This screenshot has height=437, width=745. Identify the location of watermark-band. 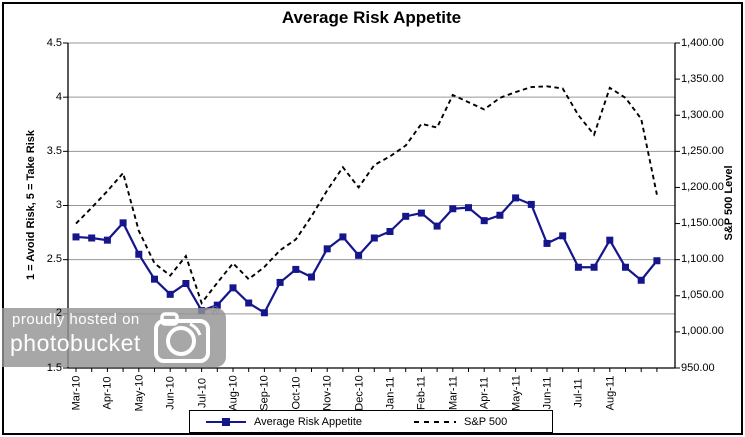
(114, 337).